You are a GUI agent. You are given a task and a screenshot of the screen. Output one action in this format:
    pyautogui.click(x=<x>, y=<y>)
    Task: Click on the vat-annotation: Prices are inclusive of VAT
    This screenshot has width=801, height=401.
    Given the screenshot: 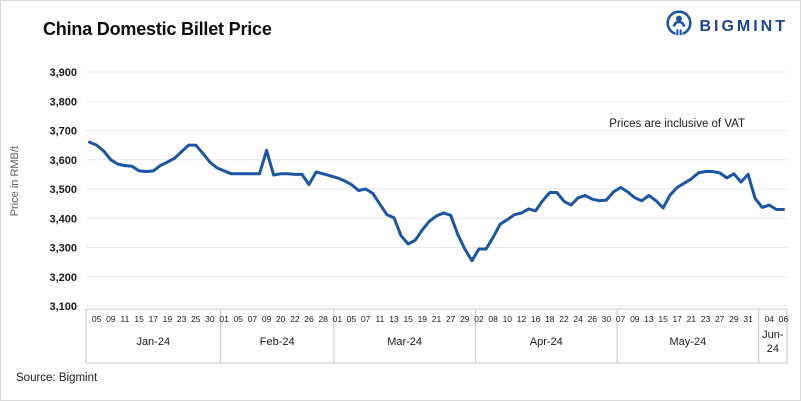 What is the action you would take?
    pyautogui.click(x=677, y=124)
    